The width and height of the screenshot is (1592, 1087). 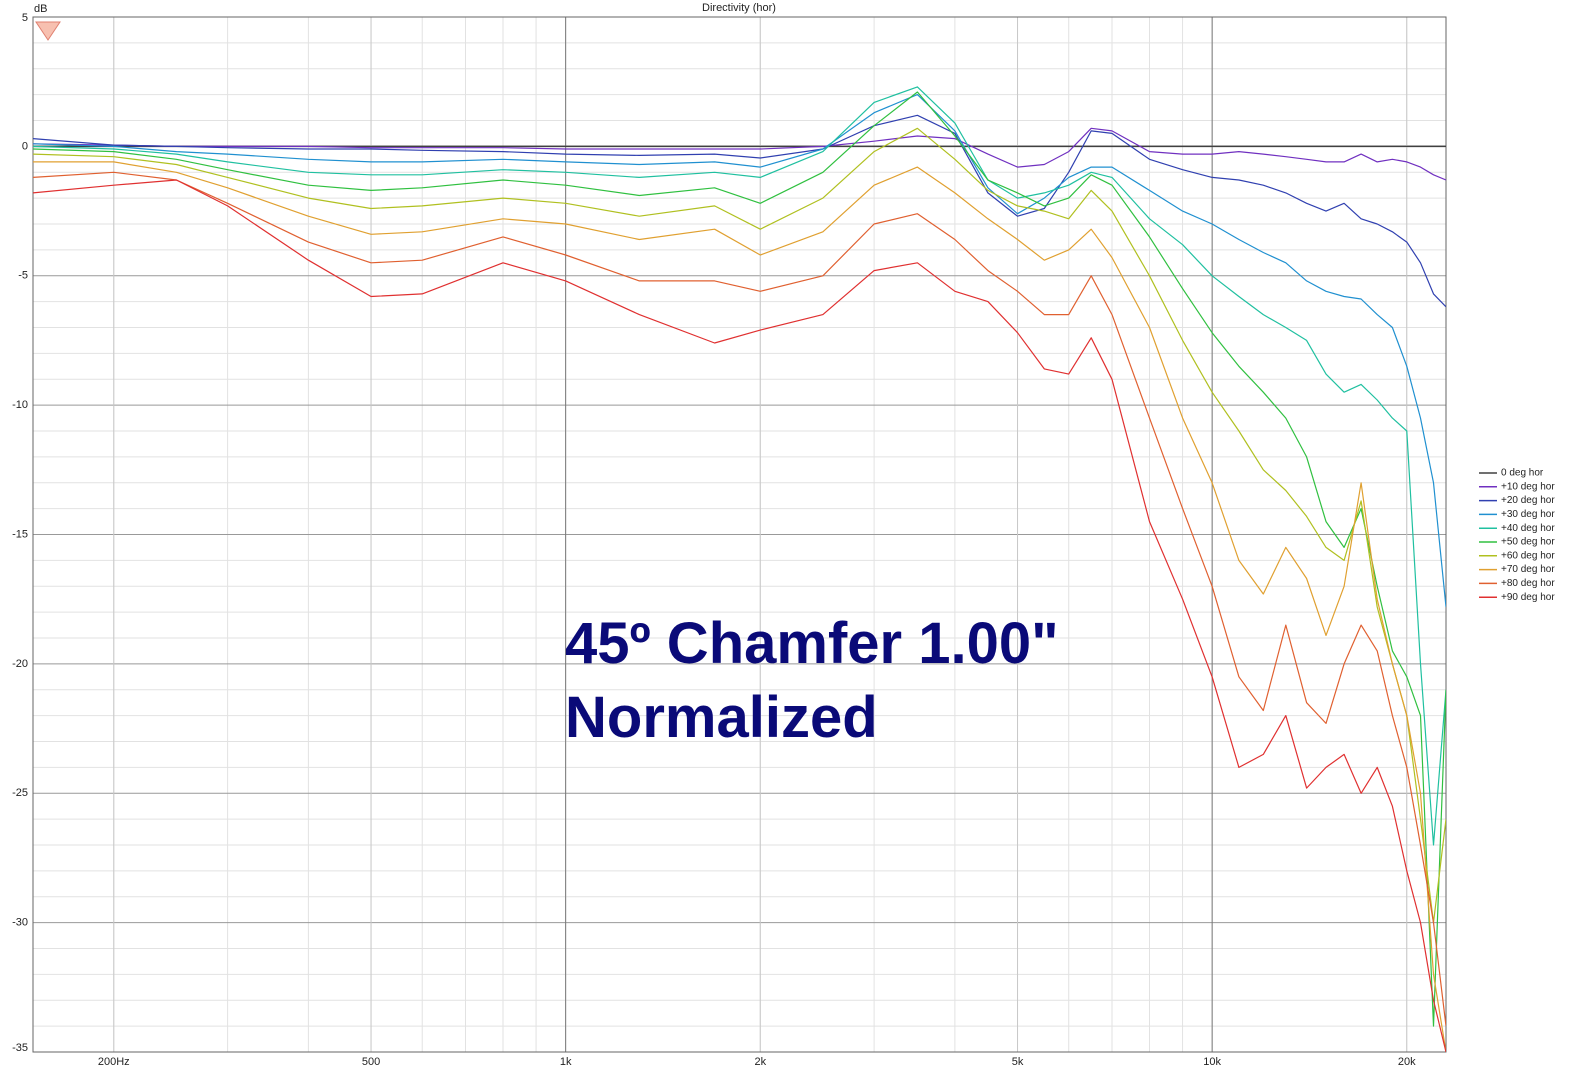 I want to click on legend-label: +10 deg hor, so click(x=1528, y=486).